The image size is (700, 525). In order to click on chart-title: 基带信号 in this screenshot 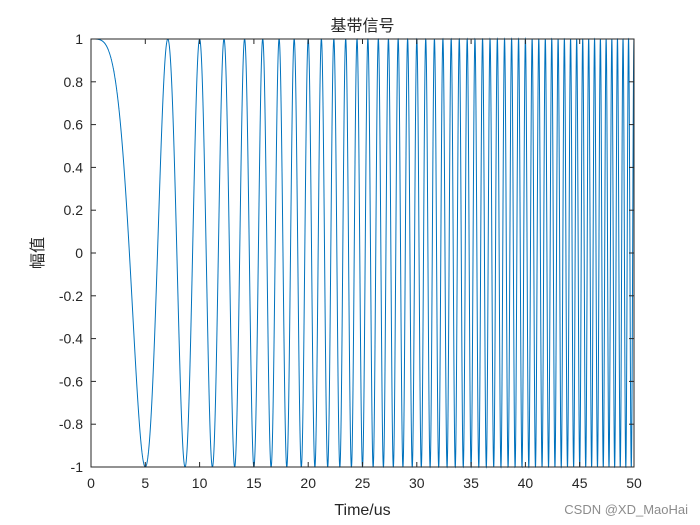, I will do `click(362, 25)`.